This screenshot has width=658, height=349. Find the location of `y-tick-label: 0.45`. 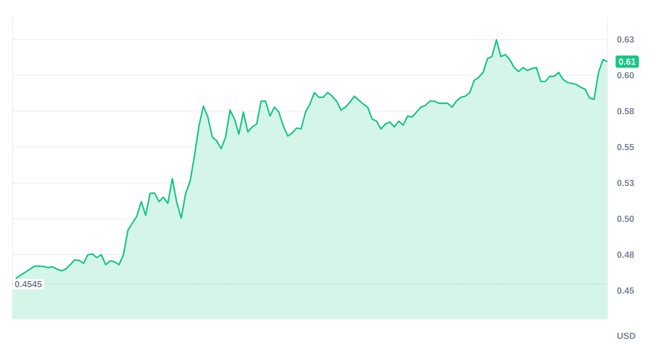

y-tick-label: 0.45 is located at coordinates (625, 290).